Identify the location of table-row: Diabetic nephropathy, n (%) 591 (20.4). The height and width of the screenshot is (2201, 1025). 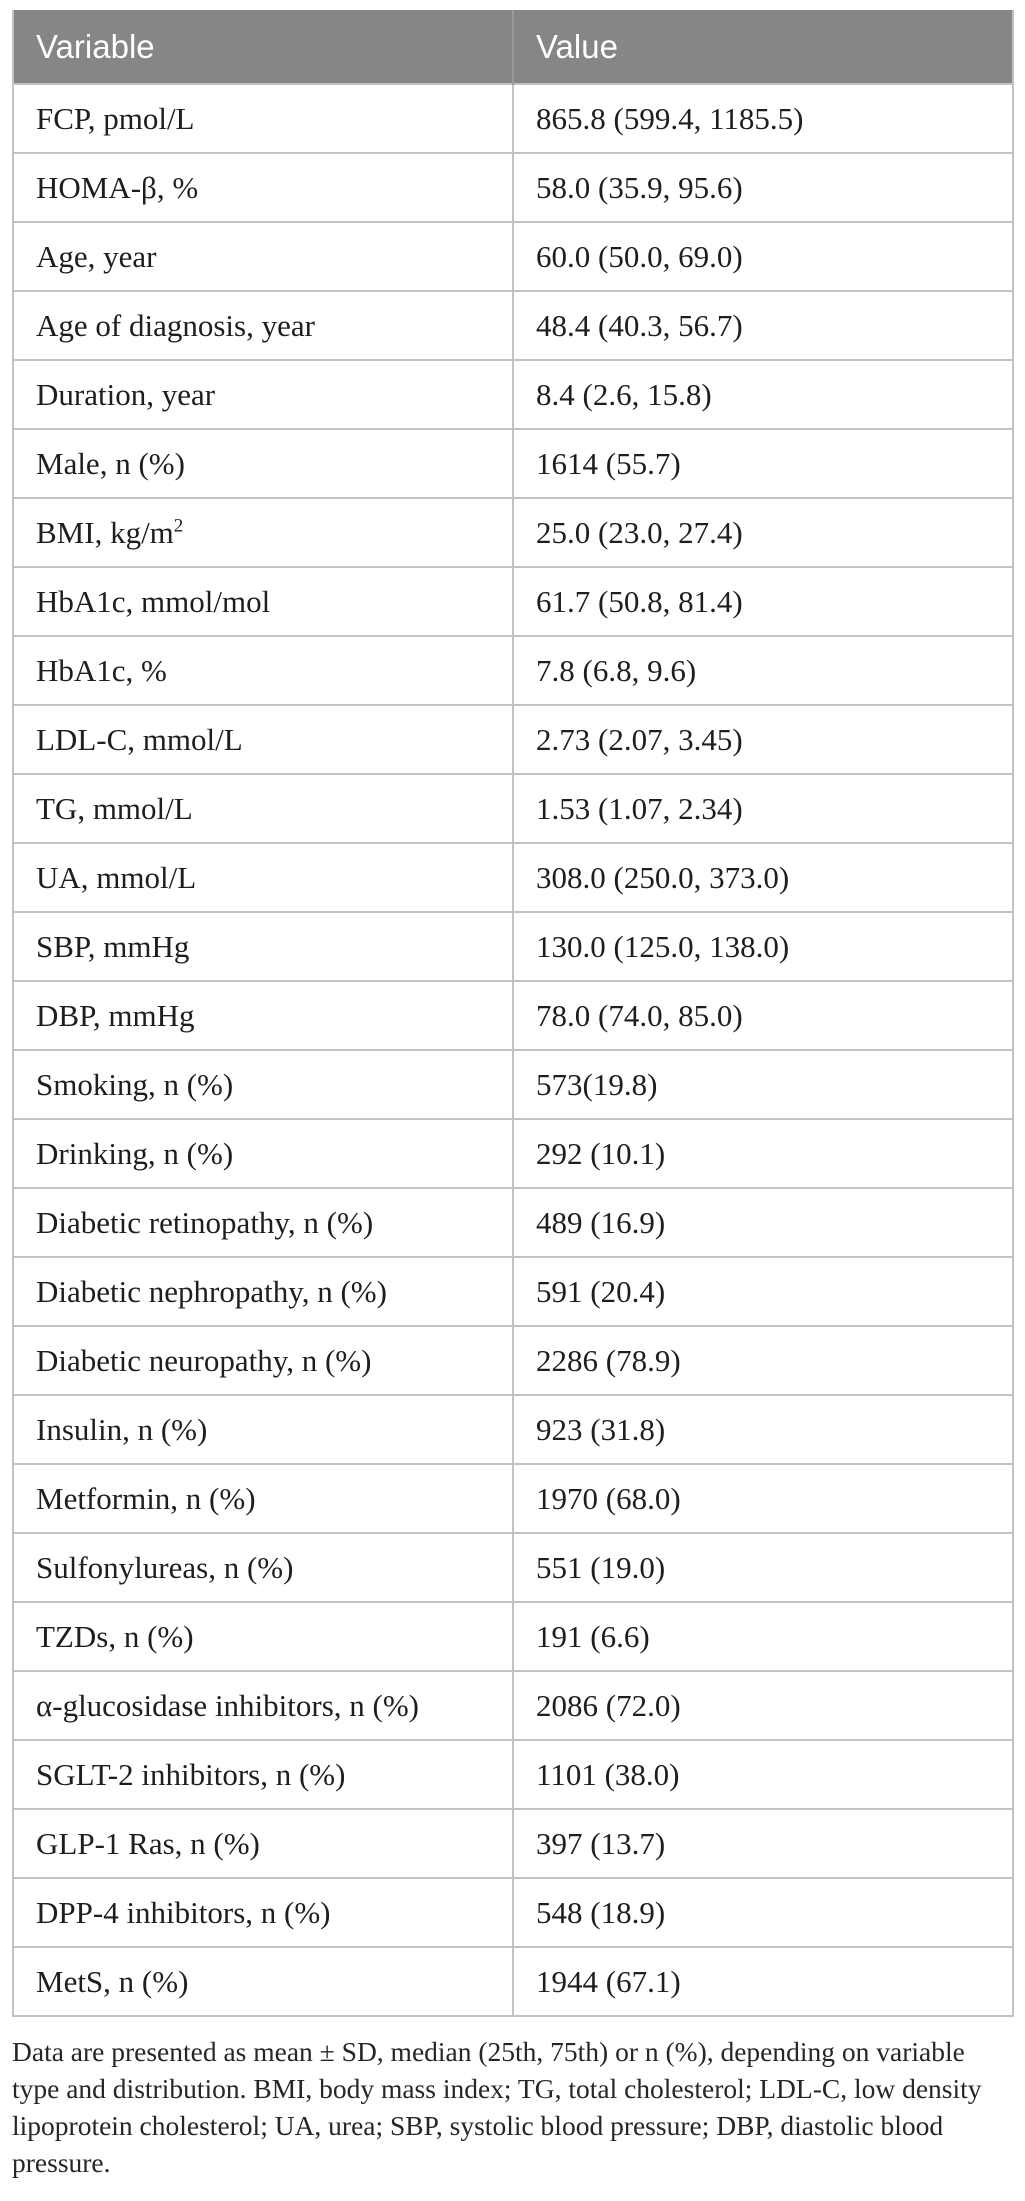
(513, 1291).